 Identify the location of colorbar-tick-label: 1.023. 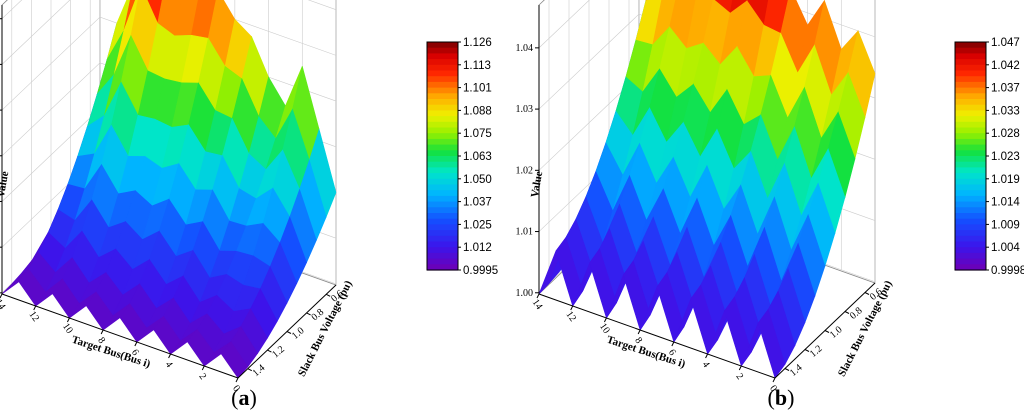
(1005, 157).